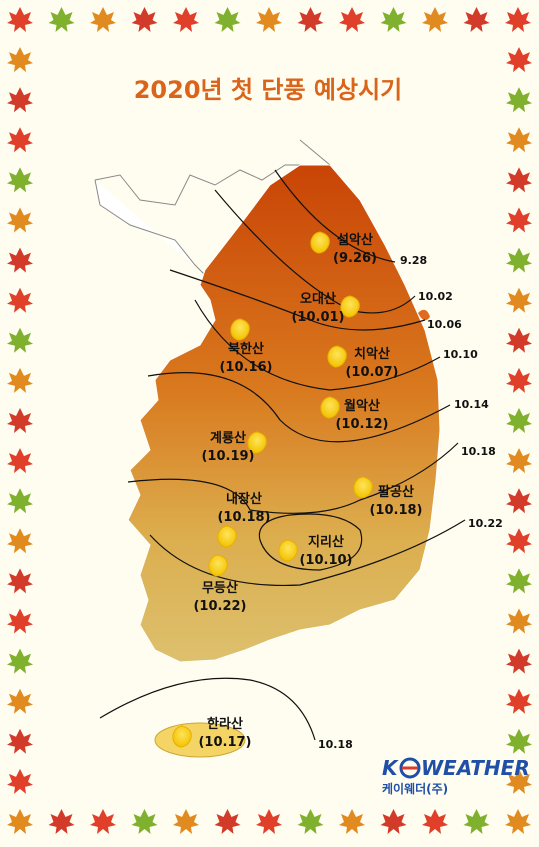  What do you see at coordinates (415, 788) in the screenshot?
I see `logo-company: 케이웨더(주)` at bounding box center [415, 788].